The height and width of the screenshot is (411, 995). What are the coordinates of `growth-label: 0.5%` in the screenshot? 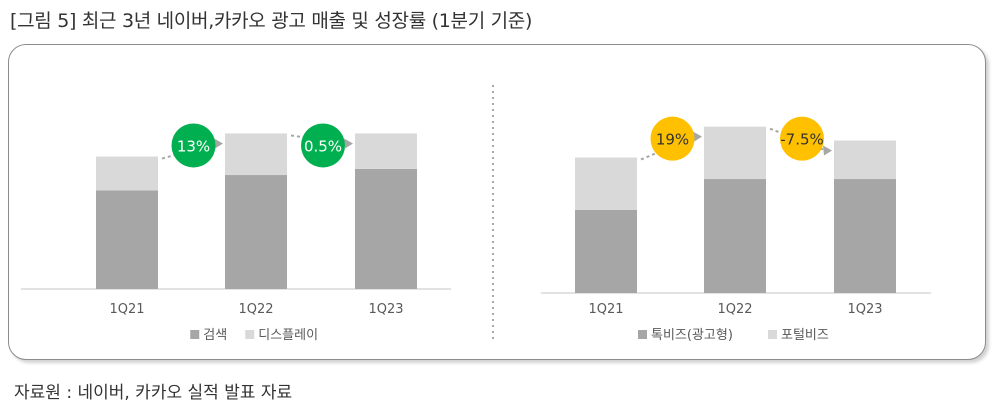 It's located at (323, 146).